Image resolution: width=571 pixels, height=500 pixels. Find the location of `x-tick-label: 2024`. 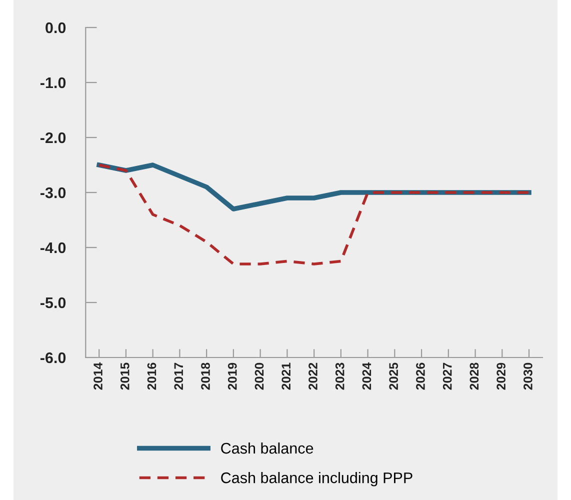

x-tick-label: 2024 is located at coordinates (367, 376).